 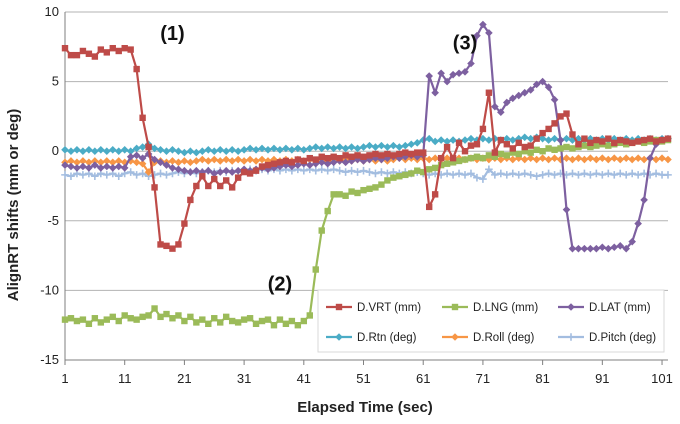 What do you see at coordinates (172, 34) in the screenshot?
I see `annotation-0: (1)` at bounding box center [172, 34].